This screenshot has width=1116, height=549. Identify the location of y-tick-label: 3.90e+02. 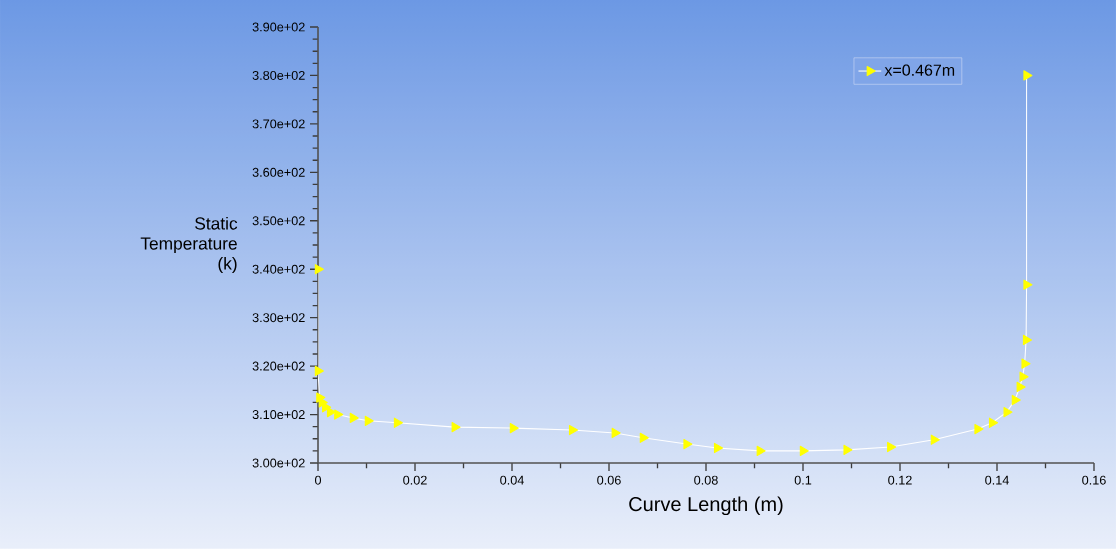
(278, 27).